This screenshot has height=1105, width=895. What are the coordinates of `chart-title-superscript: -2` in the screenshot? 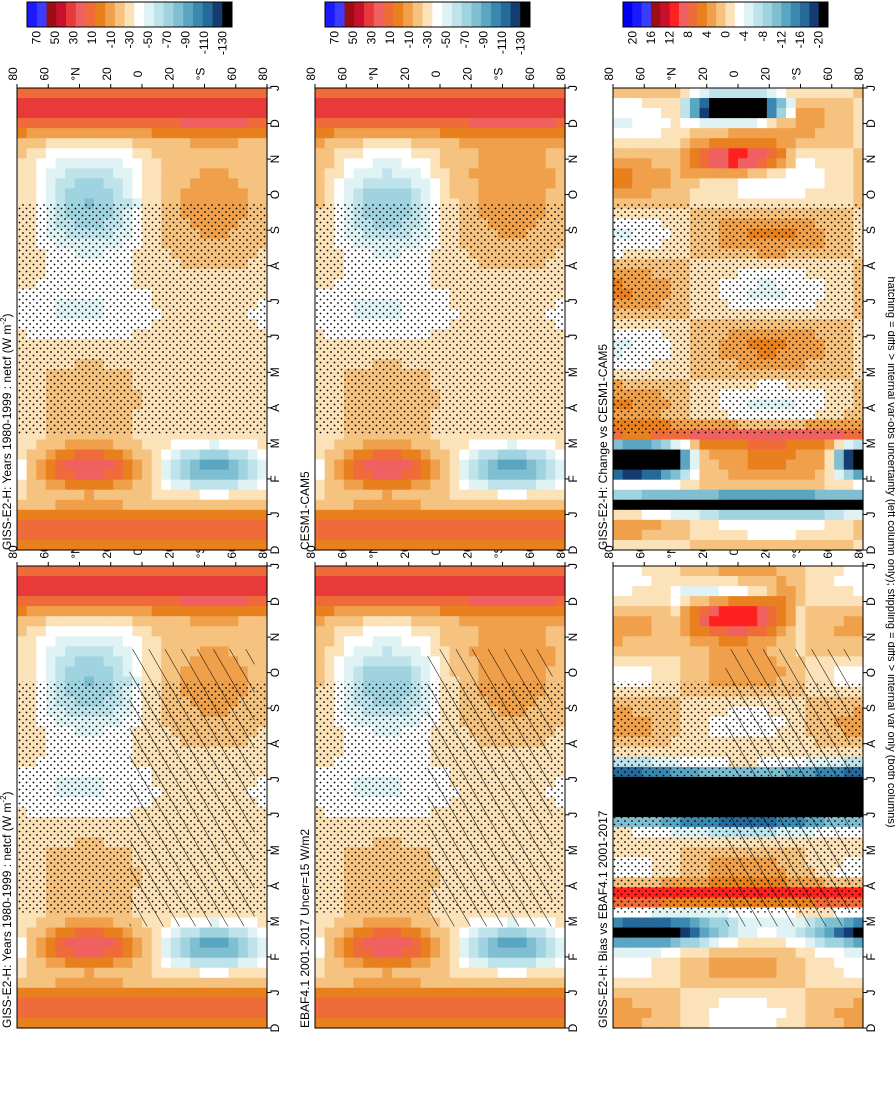 It's located at (4, 799).